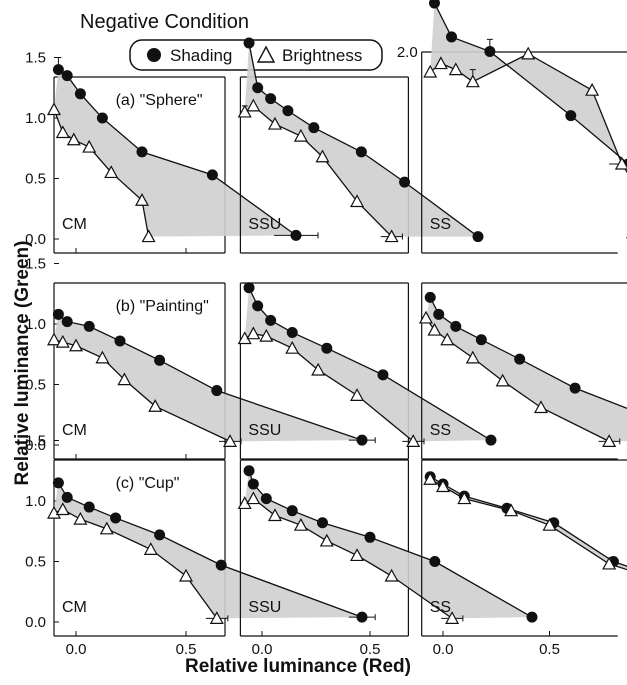 The image size is (627, 685). I want to click on panel-1-2: SS, so click(522, 371).